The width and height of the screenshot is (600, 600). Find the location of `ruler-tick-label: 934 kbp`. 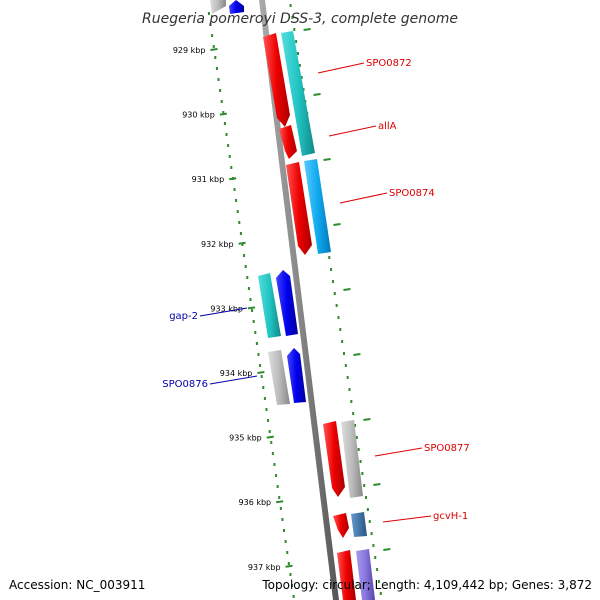

ruler-tick-label: 934 kbp is located at coordinates (236, 373).